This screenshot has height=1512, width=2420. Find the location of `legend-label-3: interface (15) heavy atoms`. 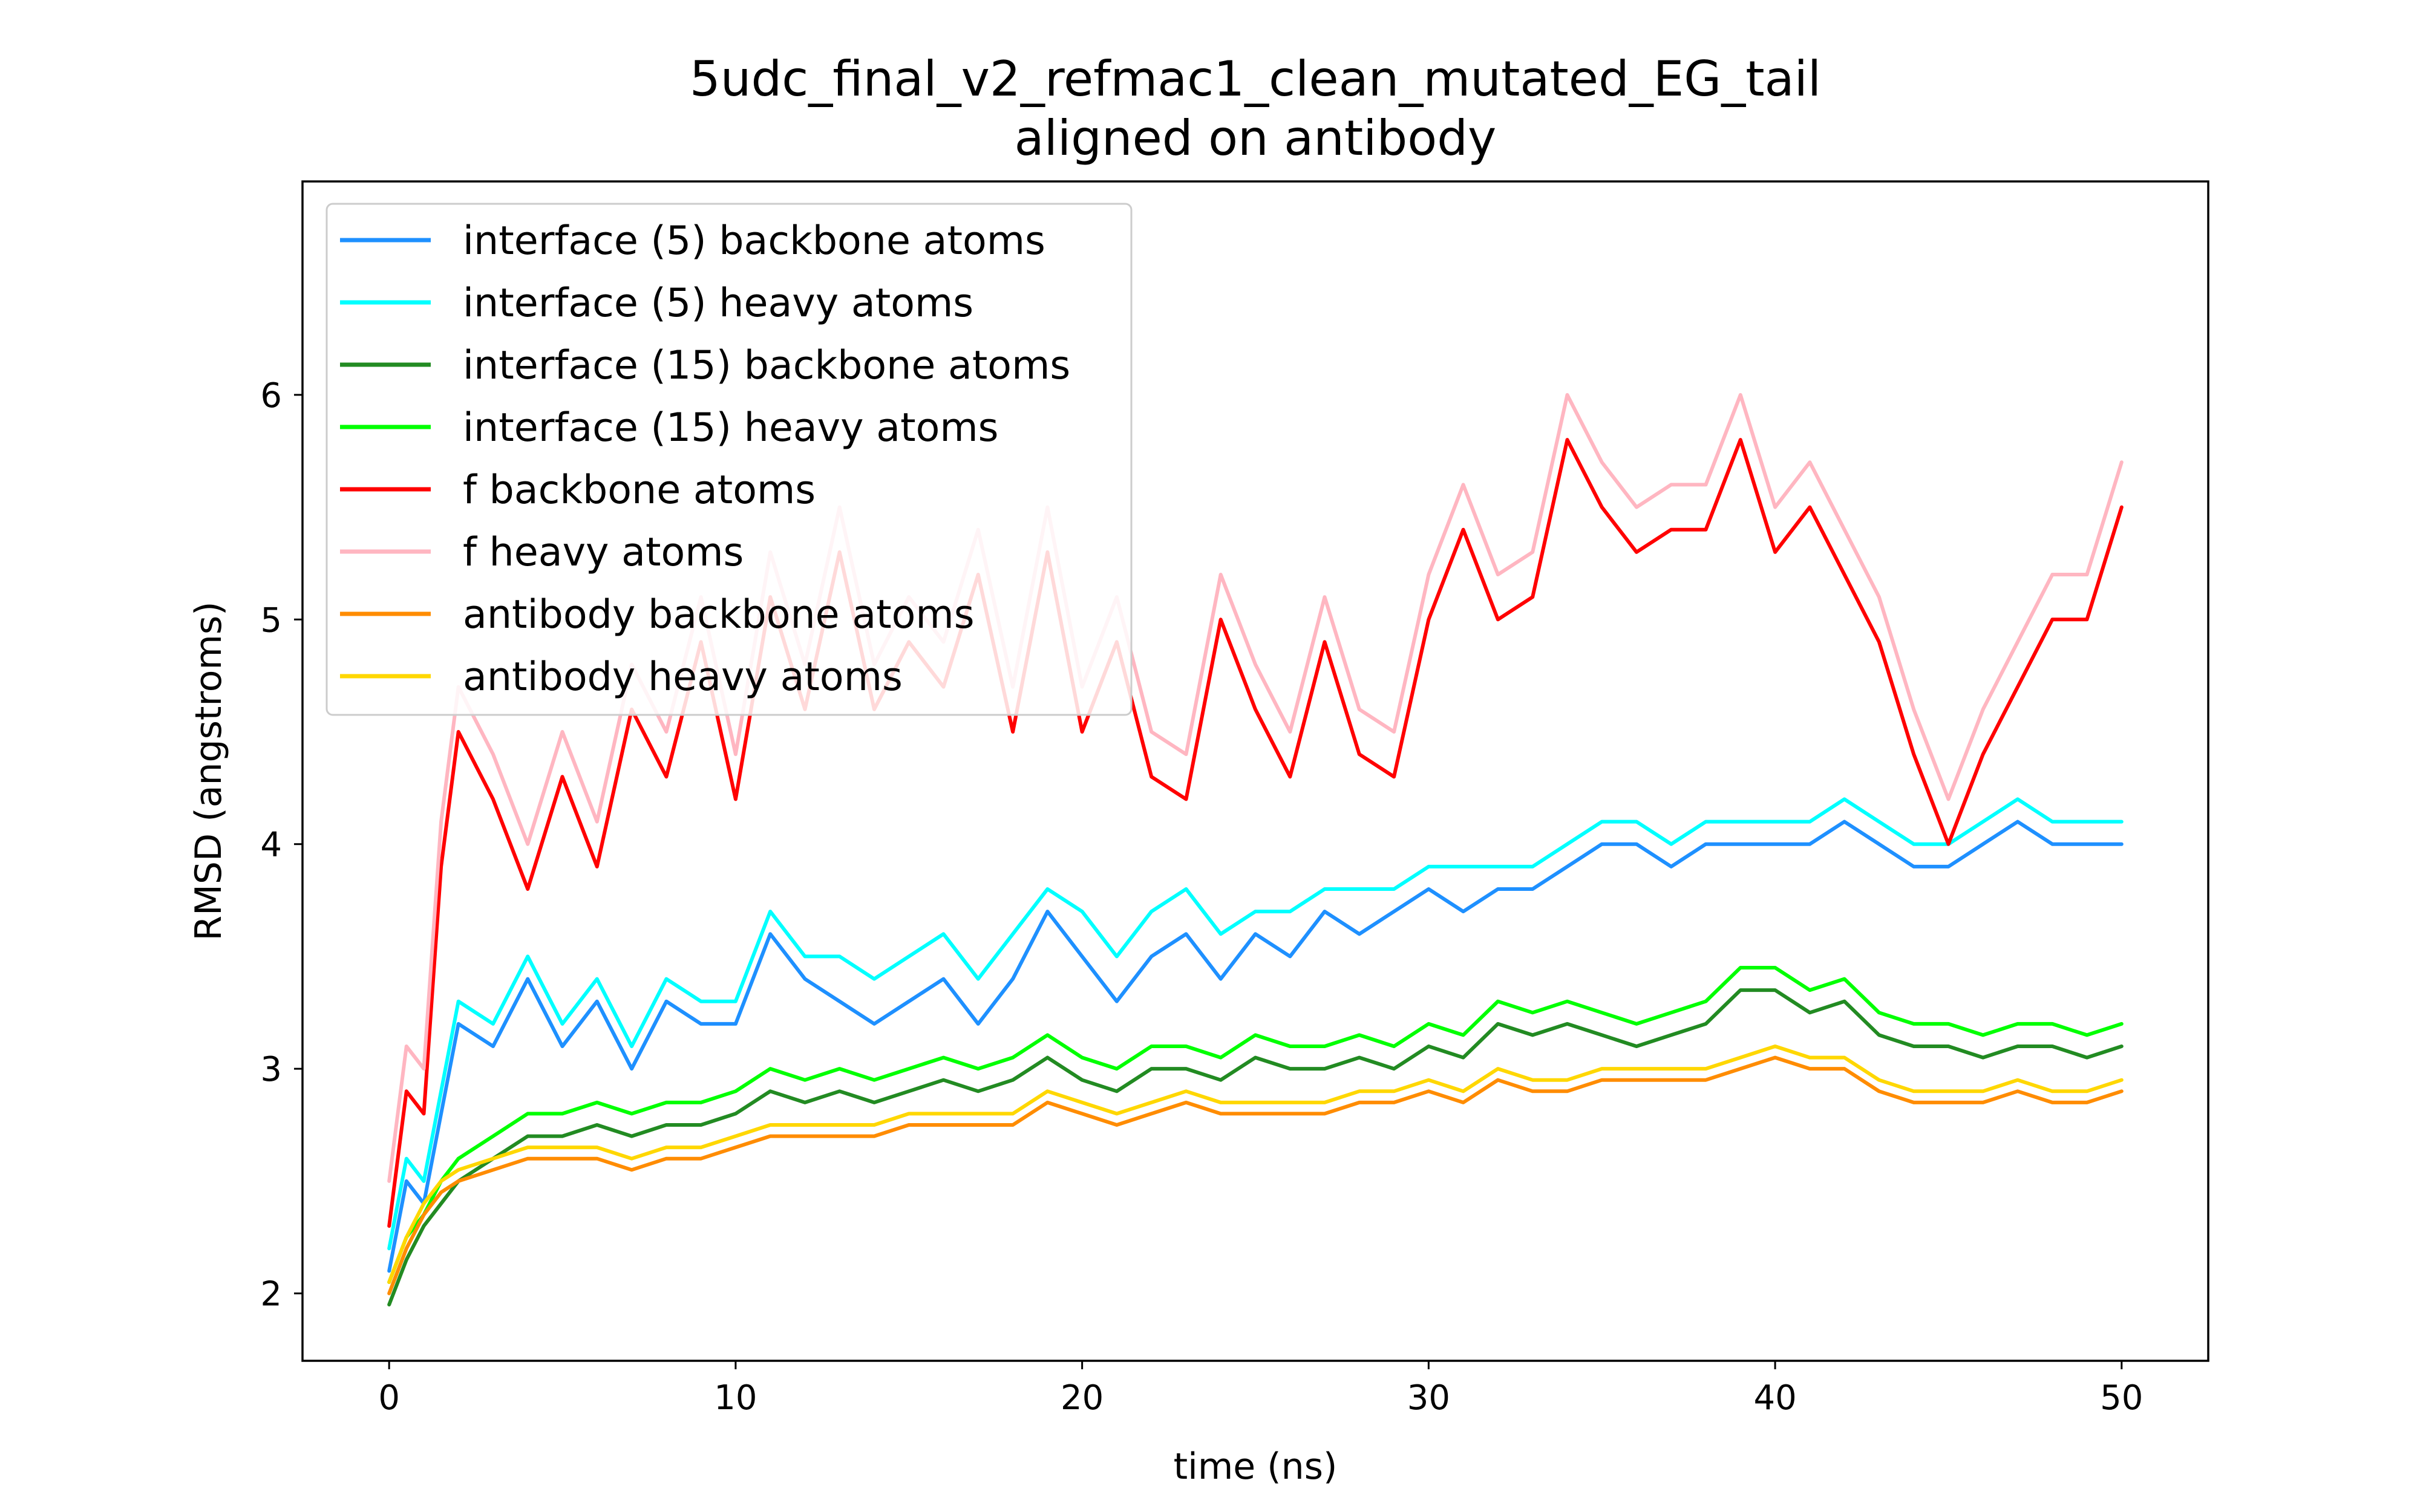

legend-label-3: interface (15) heavy atoms is located at coordinates (731, 428).